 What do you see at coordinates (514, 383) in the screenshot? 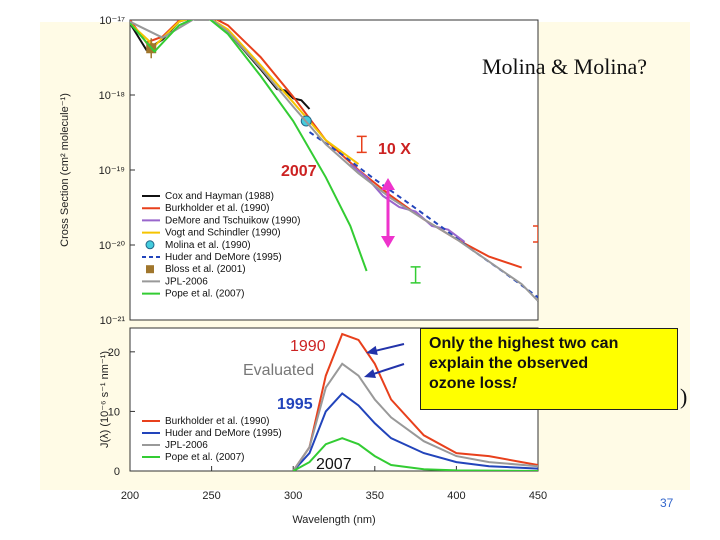
I see `callout-emphasis: !` at bounding box center [514, 383].